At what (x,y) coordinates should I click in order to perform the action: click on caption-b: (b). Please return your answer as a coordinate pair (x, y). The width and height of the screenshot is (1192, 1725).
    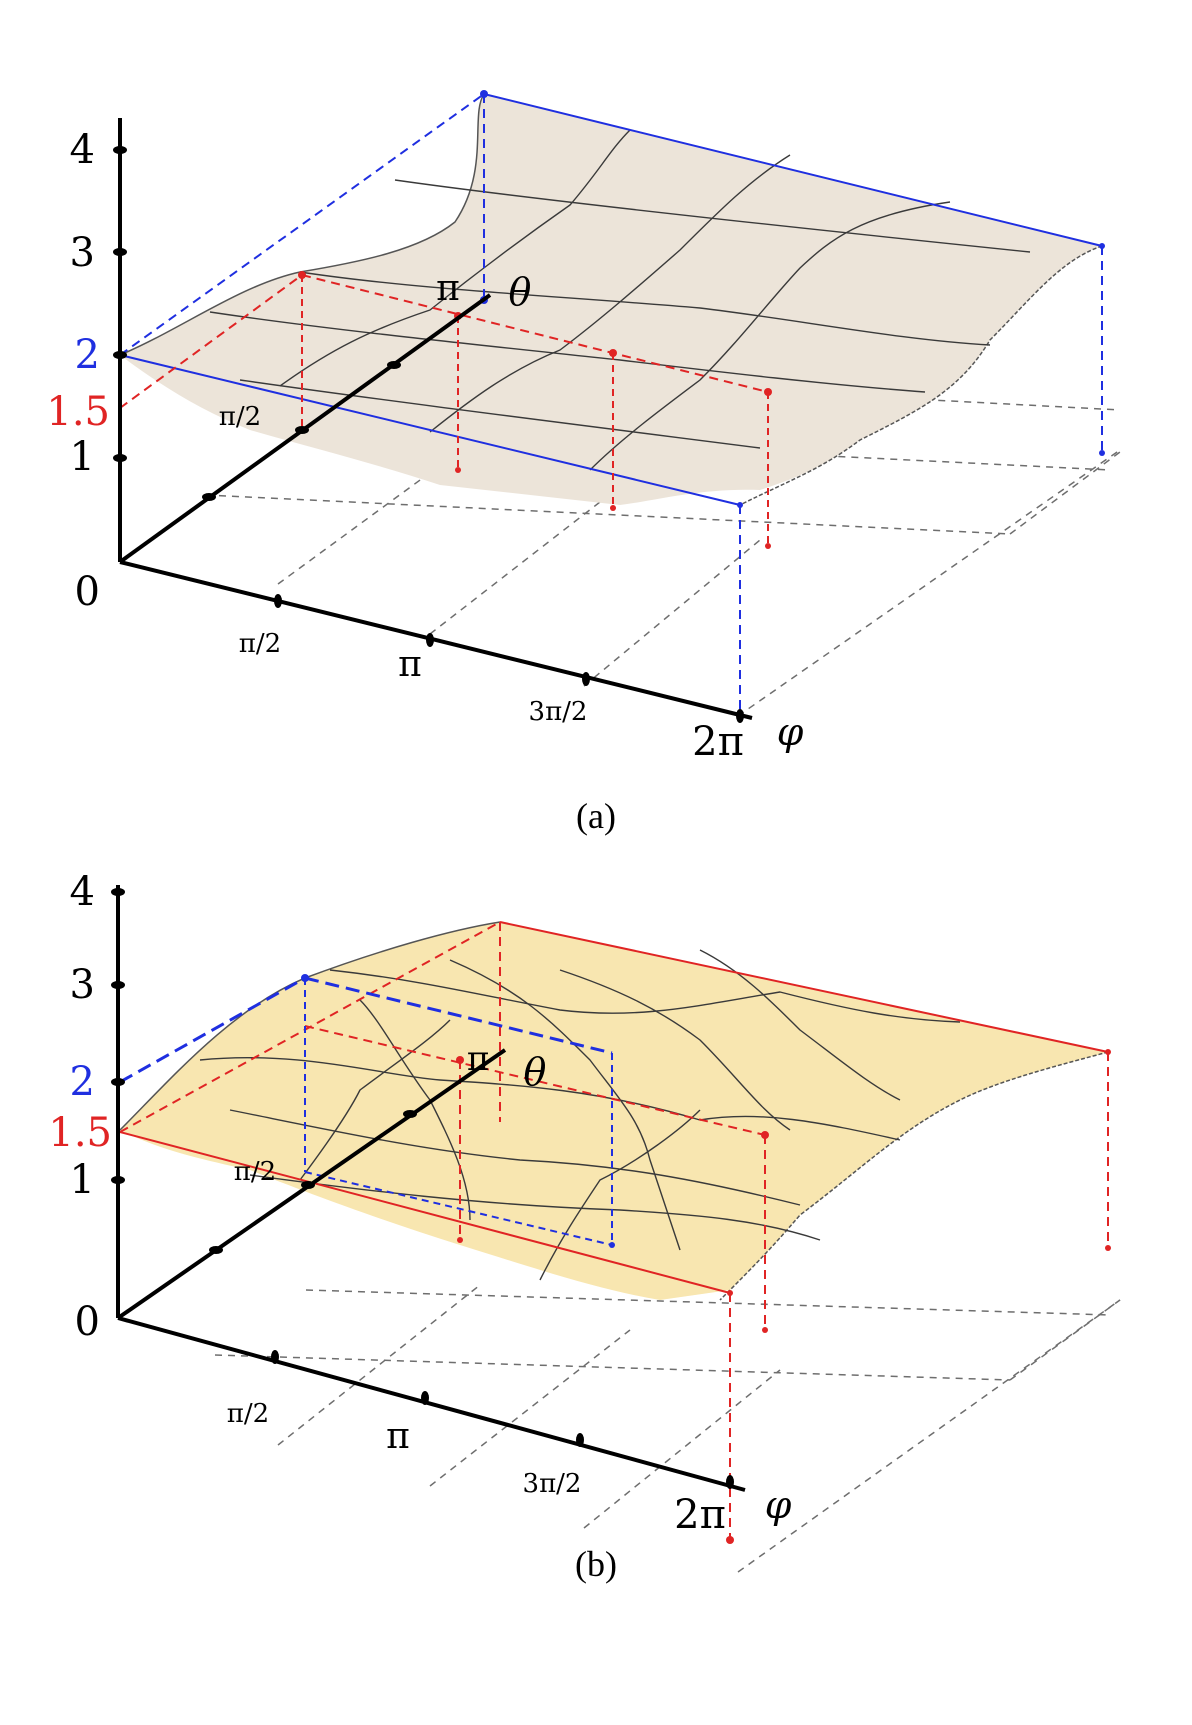
    Looking at the image, I should click on (596, 1564).